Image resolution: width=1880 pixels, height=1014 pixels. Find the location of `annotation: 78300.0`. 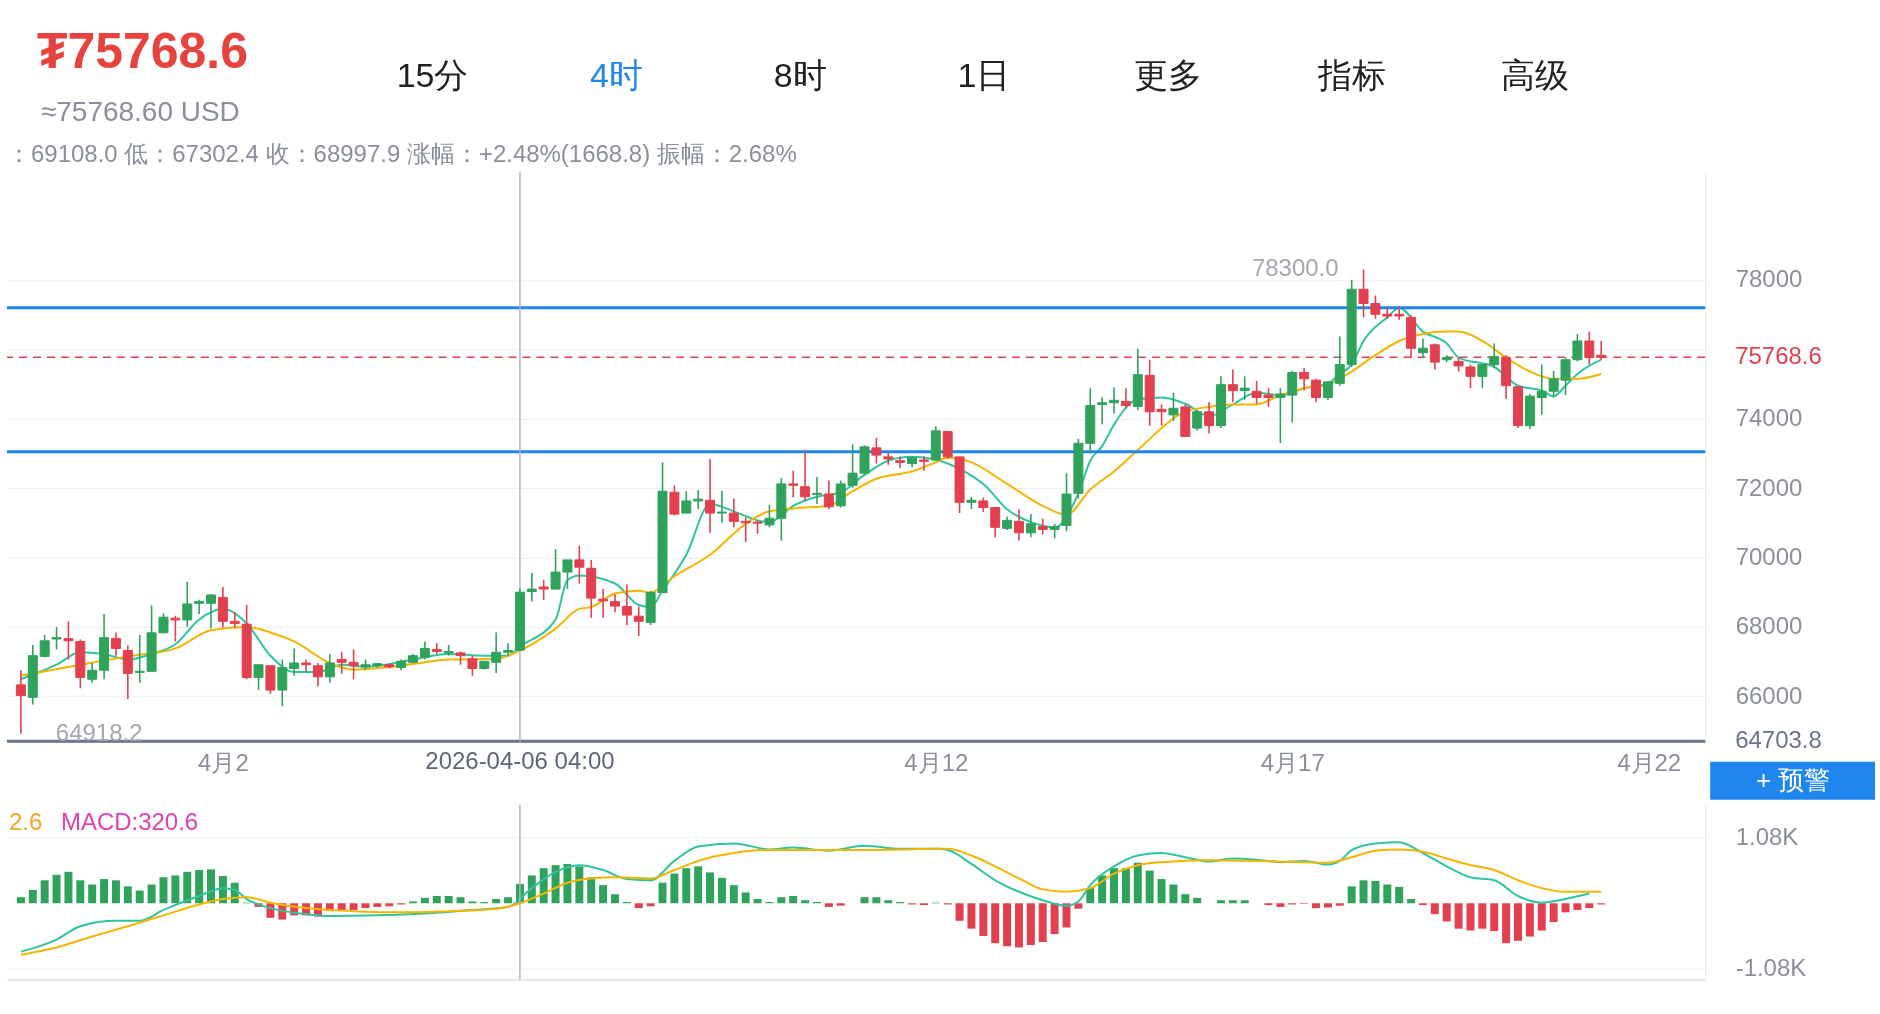

annotation: 78300.0 is located at coordinates (1295, 268).